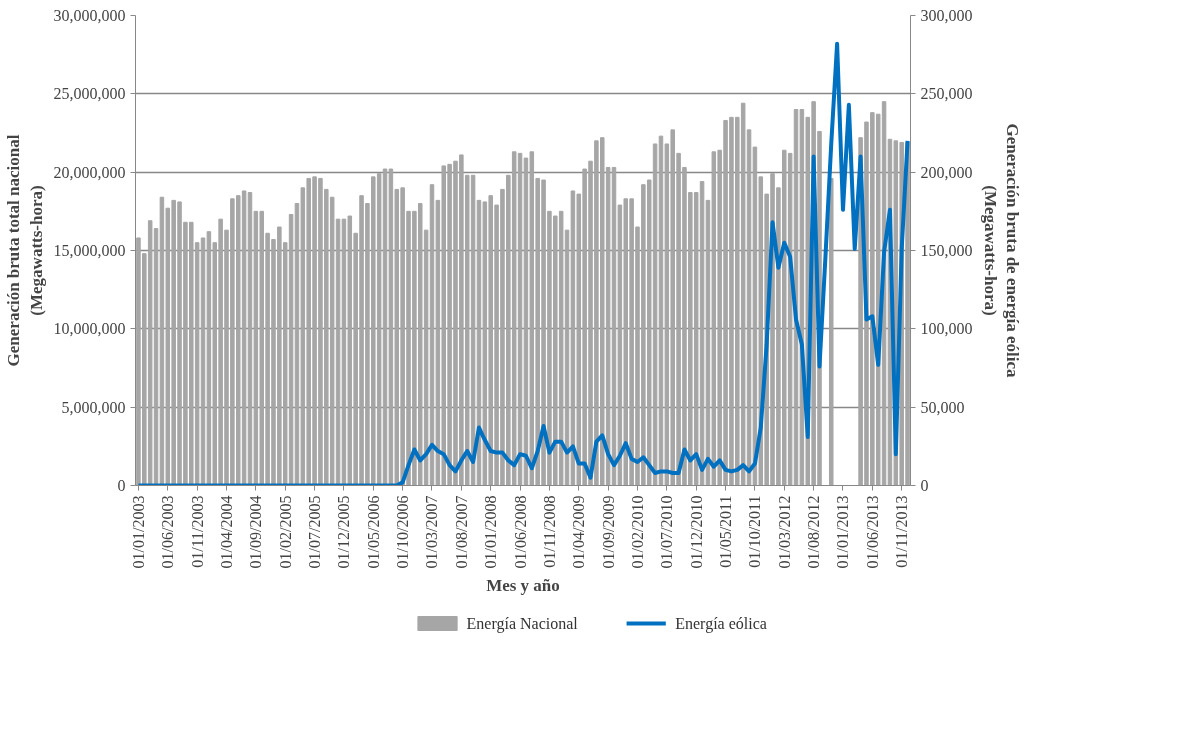  Describe the element at coordinates (89, 329) in the screenshot. I see `y-tick-label: 10,000,000` at that location.